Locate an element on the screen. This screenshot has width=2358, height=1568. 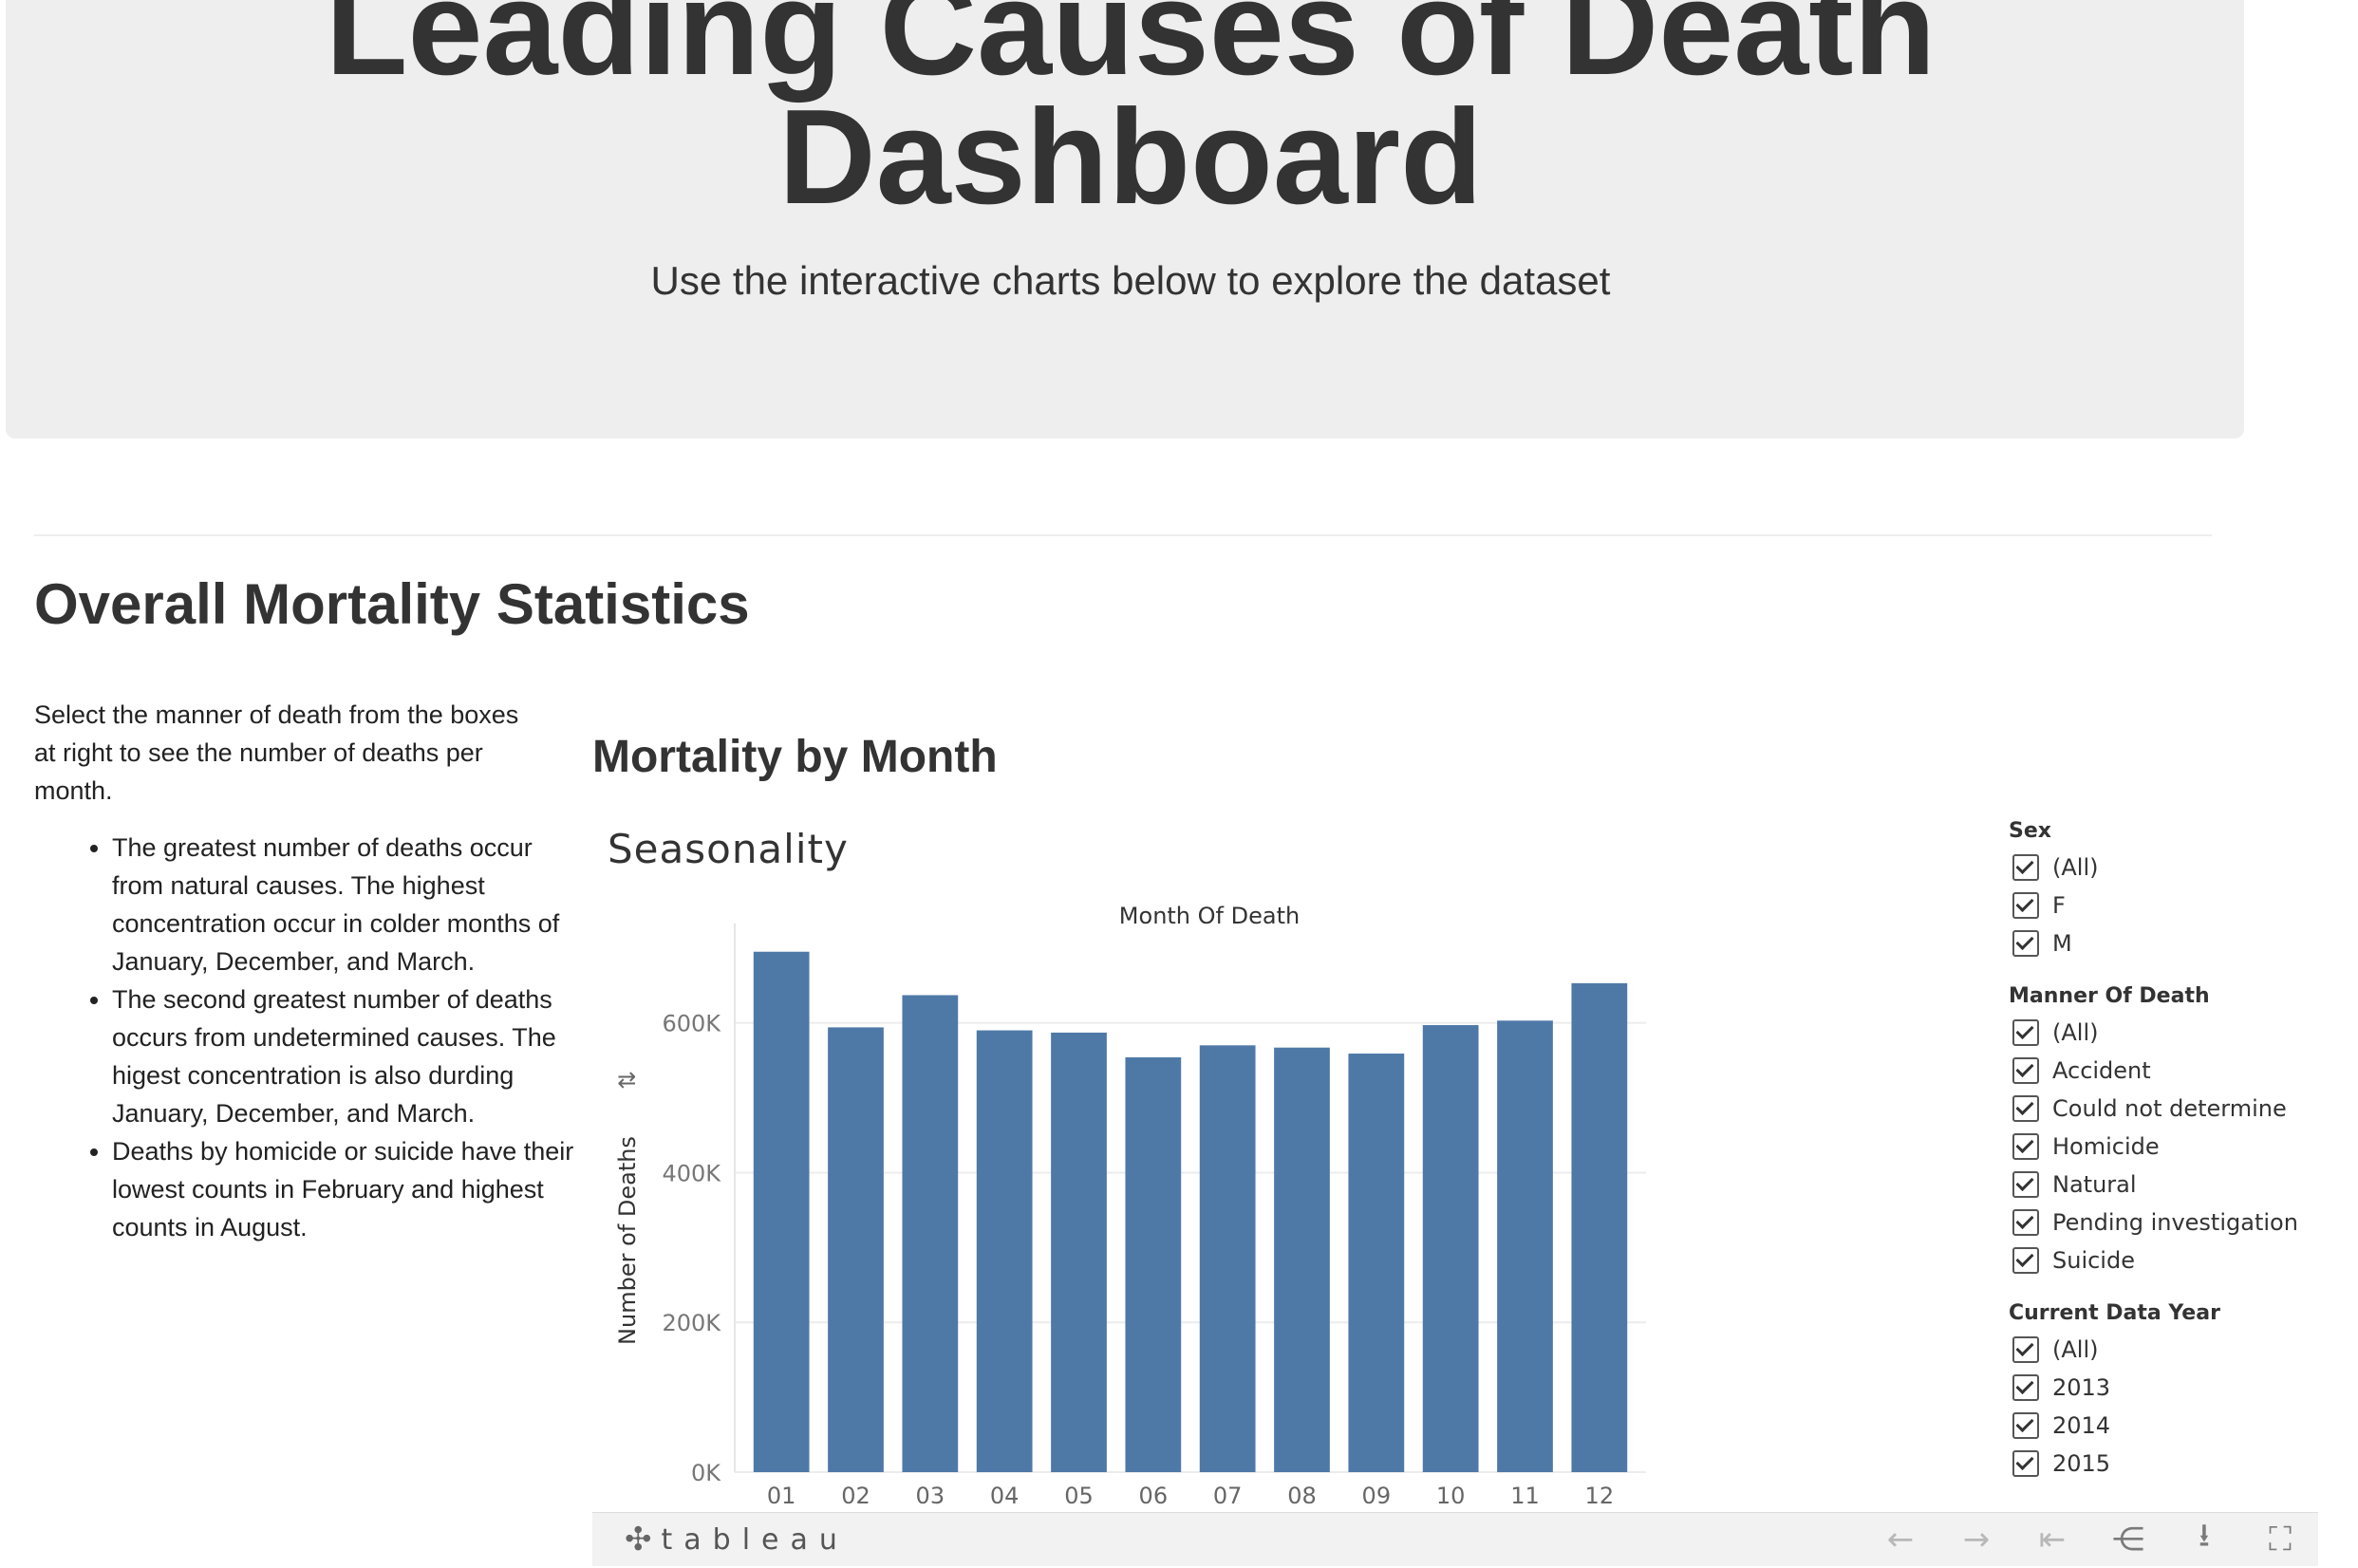
sort-icon: ⇅ is located at coordinates (627, 1081).